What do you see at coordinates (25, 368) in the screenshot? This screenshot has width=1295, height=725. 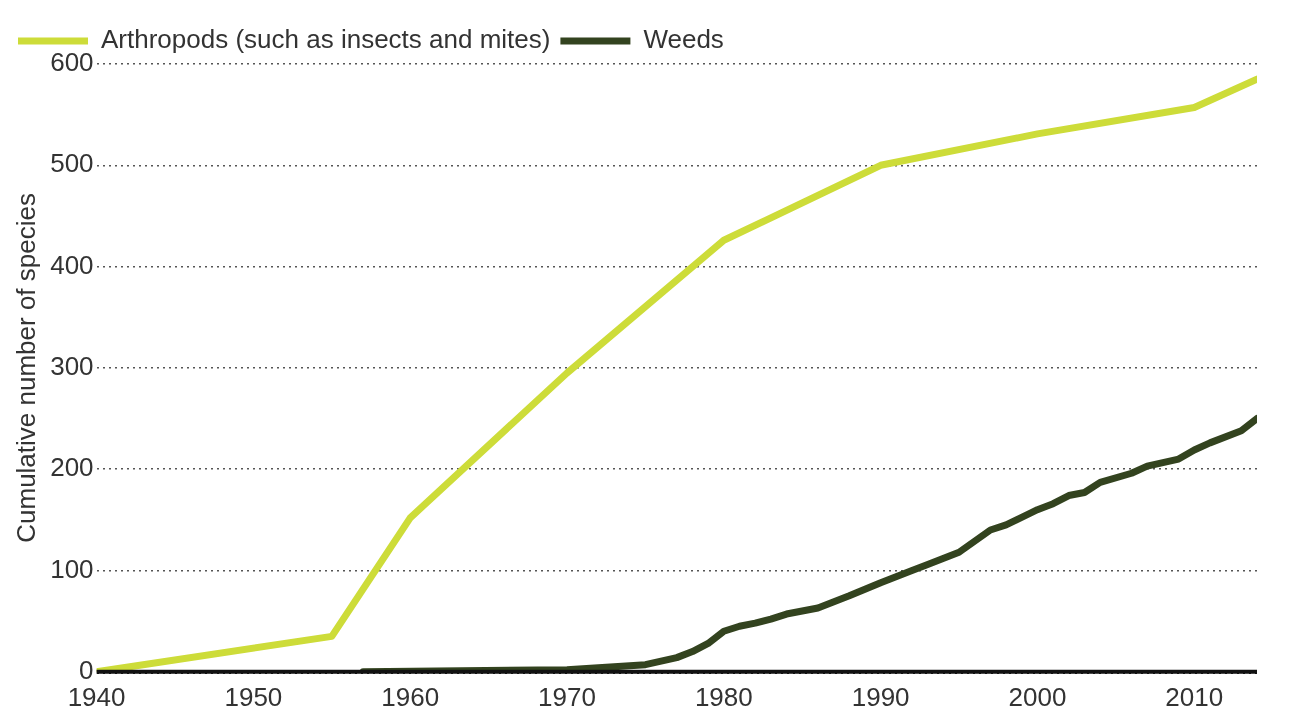 I see `y-axis-title: Cumulative number of species` at bounding box center [25, 368].